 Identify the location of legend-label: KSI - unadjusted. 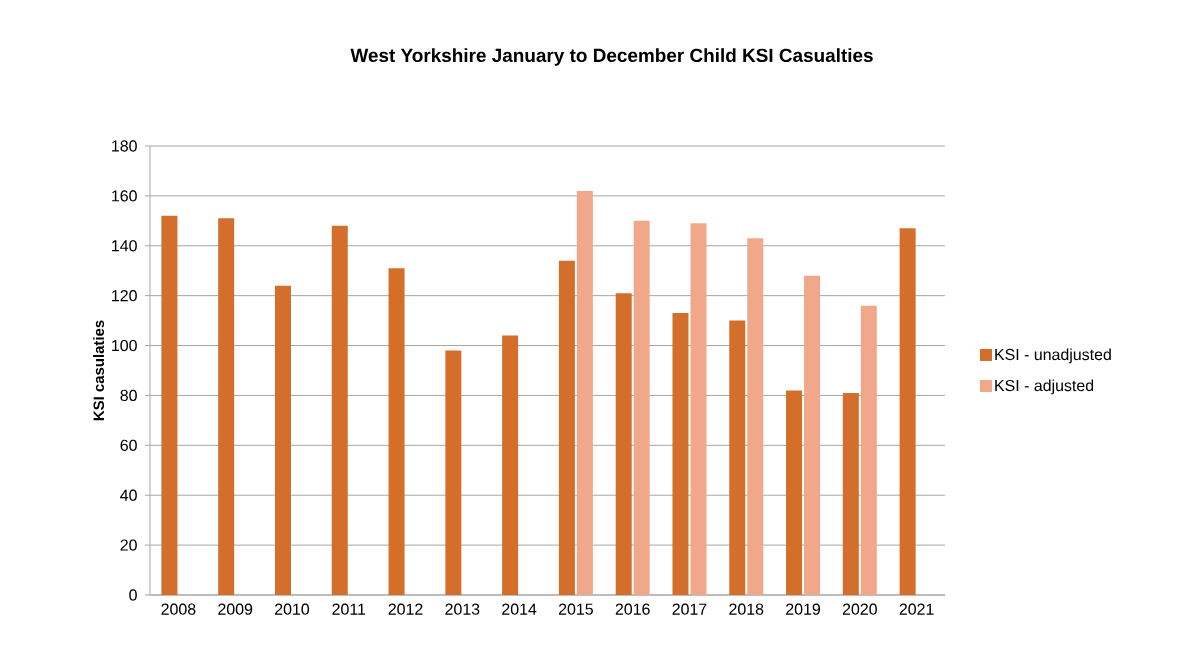
(1053, 356).